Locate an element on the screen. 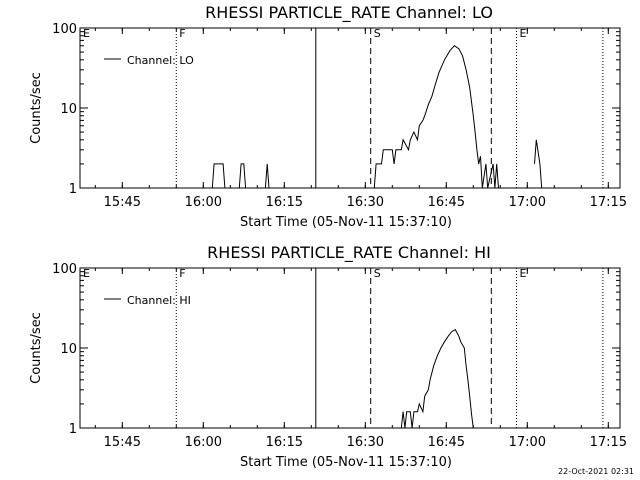  legend-label: Channel: HI is located at coordinates (159, 300).